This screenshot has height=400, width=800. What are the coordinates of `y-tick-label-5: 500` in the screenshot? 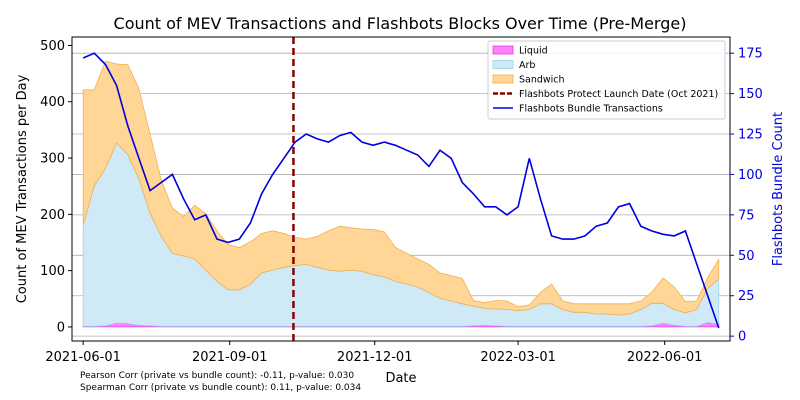 It's located at (52, 46).